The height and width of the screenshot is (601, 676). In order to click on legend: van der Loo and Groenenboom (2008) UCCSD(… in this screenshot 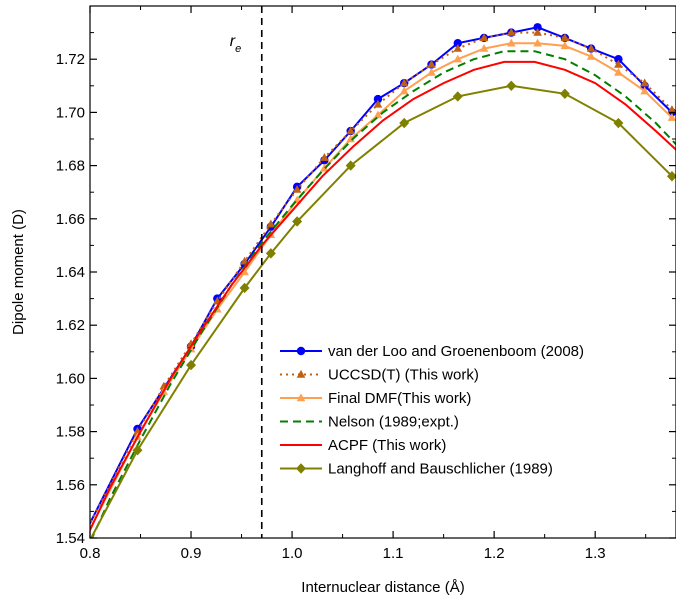, I will do `click(432, 410)`.